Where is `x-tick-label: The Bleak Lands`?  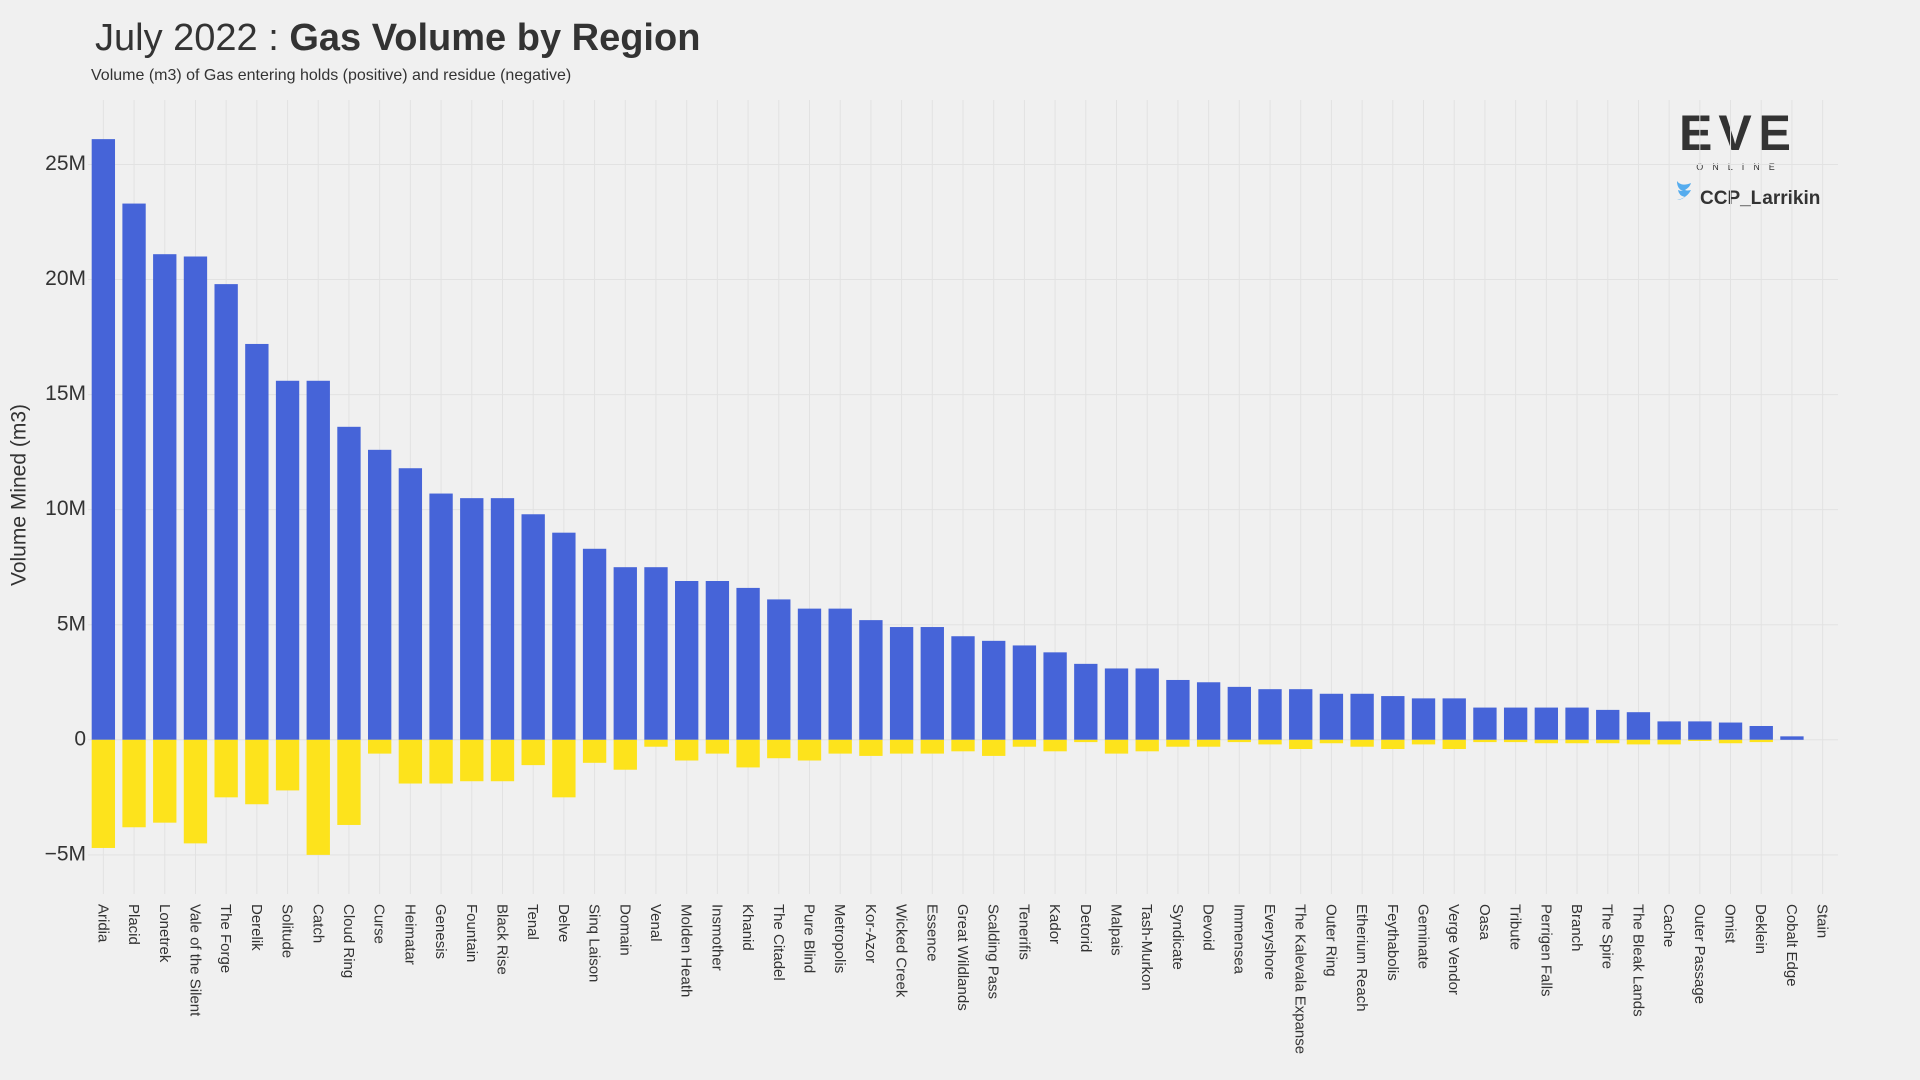 x-tick-label: The Bleak Lands is located at coordinates (1637, 960).